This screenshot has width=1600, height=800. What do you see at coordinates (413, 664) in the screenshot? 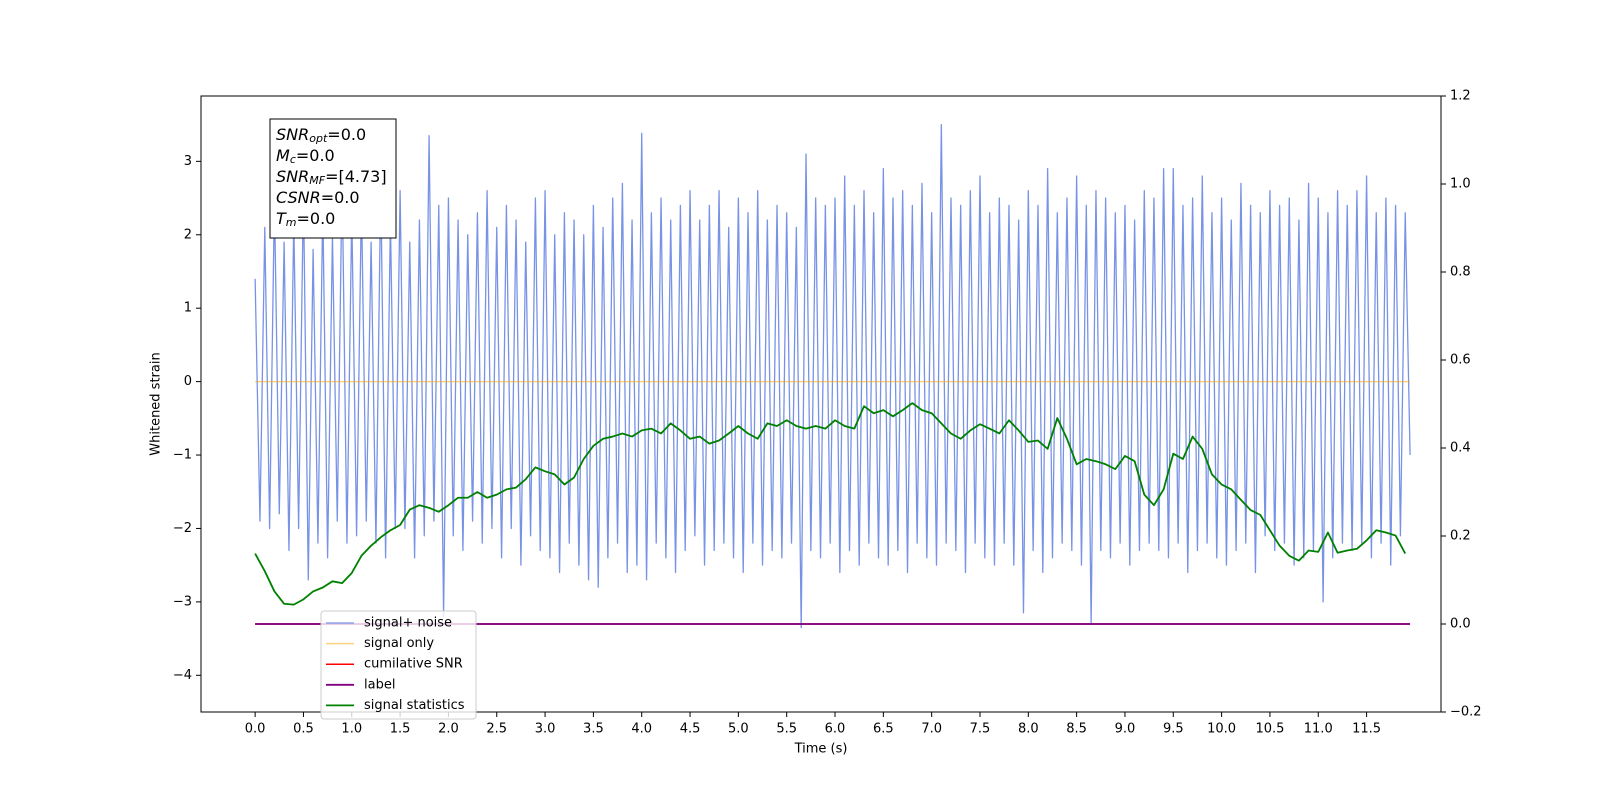
I see `legend-label: cumilative SNR` at bounding box center [413, 664].